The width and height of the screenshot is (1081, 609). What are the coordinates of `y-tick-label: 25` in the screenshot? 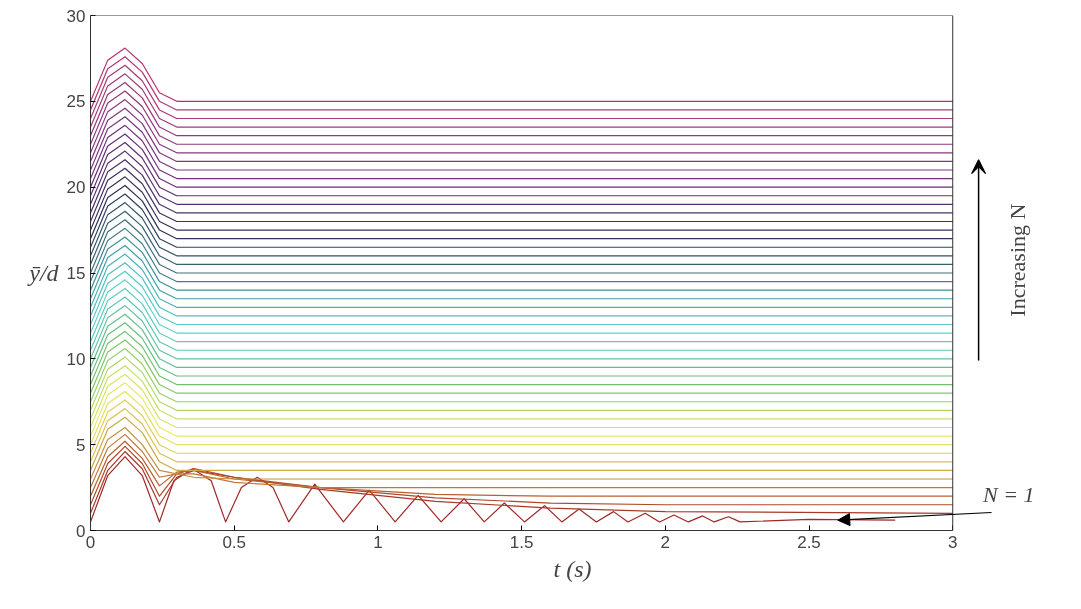 It's located at (76, 102).